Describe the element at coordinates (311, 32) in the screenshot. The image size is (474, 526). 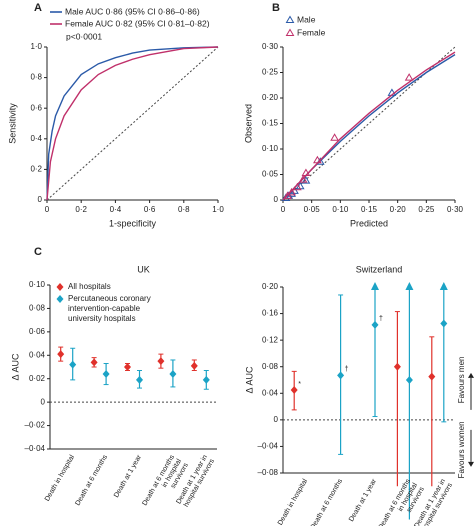
I see `legend-label: Female` at that location.